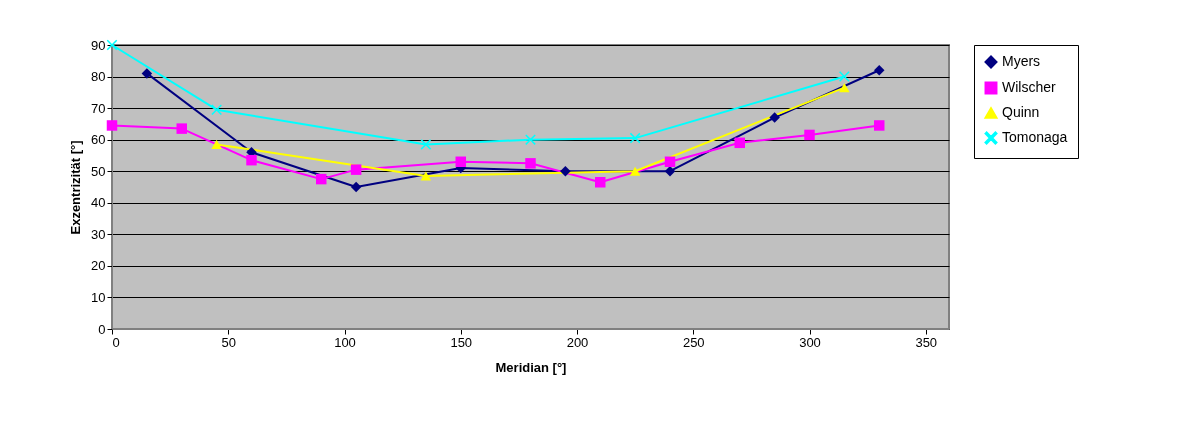 Image resolution: width=1188 pixels, height=439 pixels. I want to click on y-axis-title: Exzentrizität [°], so click(76, 187).